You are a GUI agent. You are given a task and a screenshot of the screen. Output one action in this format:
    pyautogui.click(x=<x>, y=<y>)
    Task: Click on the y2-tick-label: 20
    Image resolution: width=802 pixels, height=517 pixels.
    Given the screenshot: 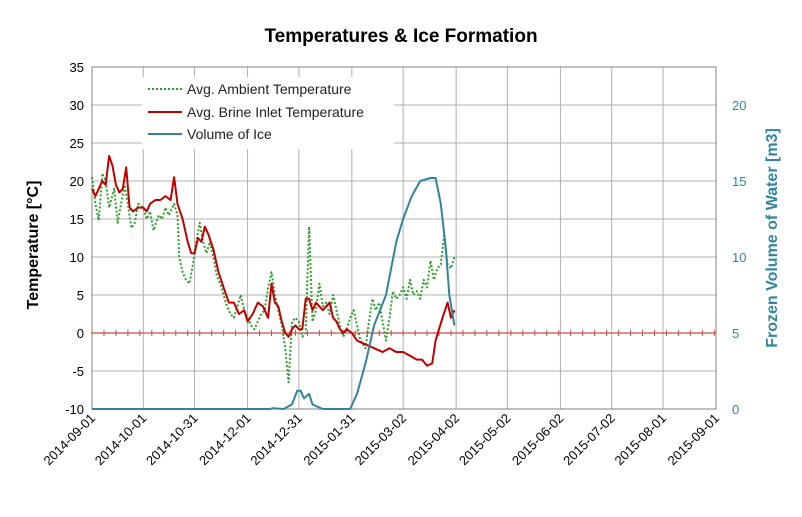 What is the action you would take?
    pyautogui.click(x=739, y=105)
    